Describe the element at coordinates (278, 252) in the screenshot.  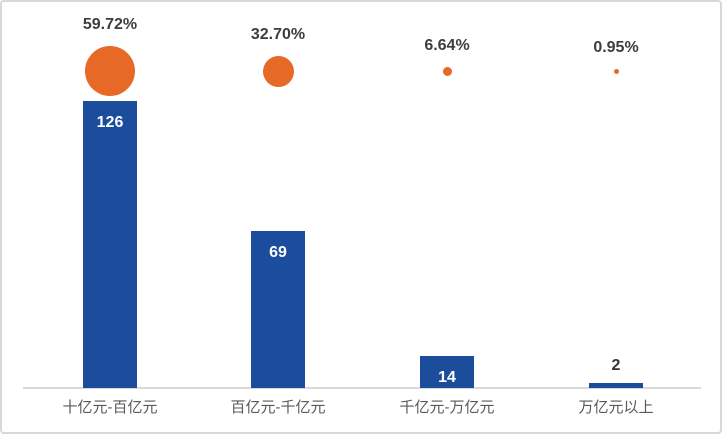
I see `bar-value-label: 69` at that location.